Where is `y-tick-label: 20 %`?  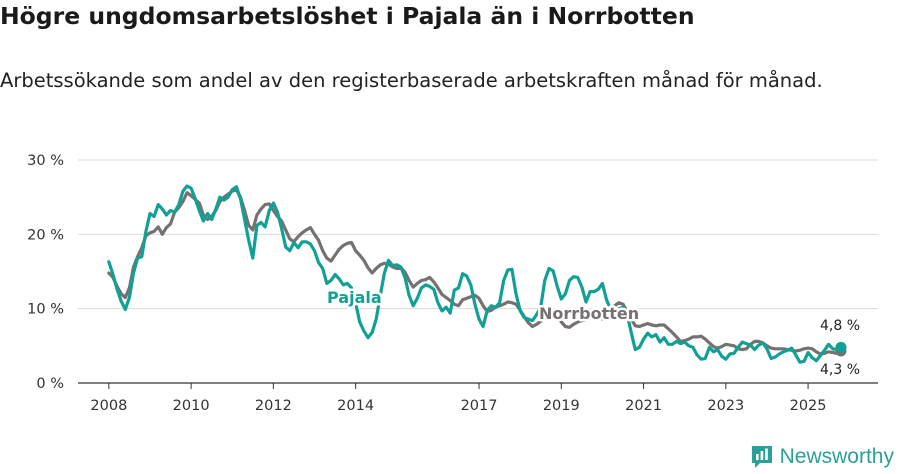
y-tick-label: 20 % is located at coordinates (45, 235).